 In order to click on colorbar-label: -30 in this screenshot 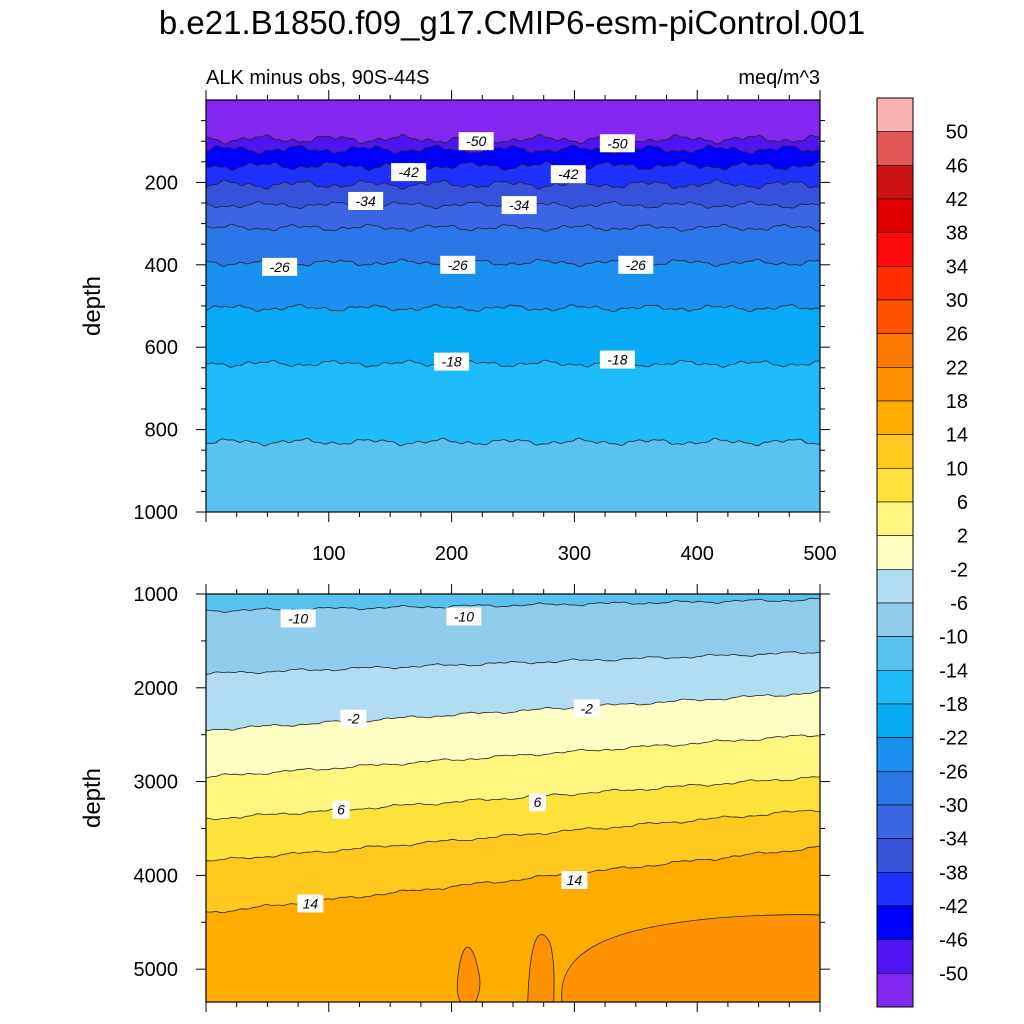, I will do `click(953, 806)`.